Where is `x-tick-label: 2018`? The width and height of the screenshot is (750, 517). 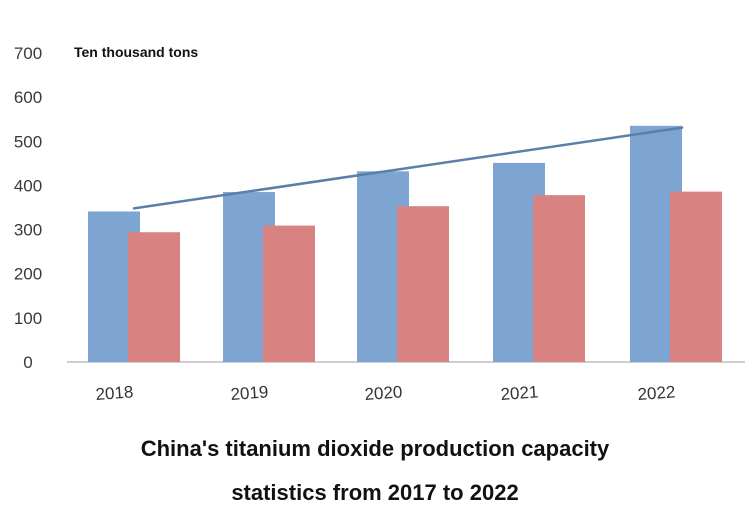 x-tick-label: 2018 is located at coordinates (114, 393).